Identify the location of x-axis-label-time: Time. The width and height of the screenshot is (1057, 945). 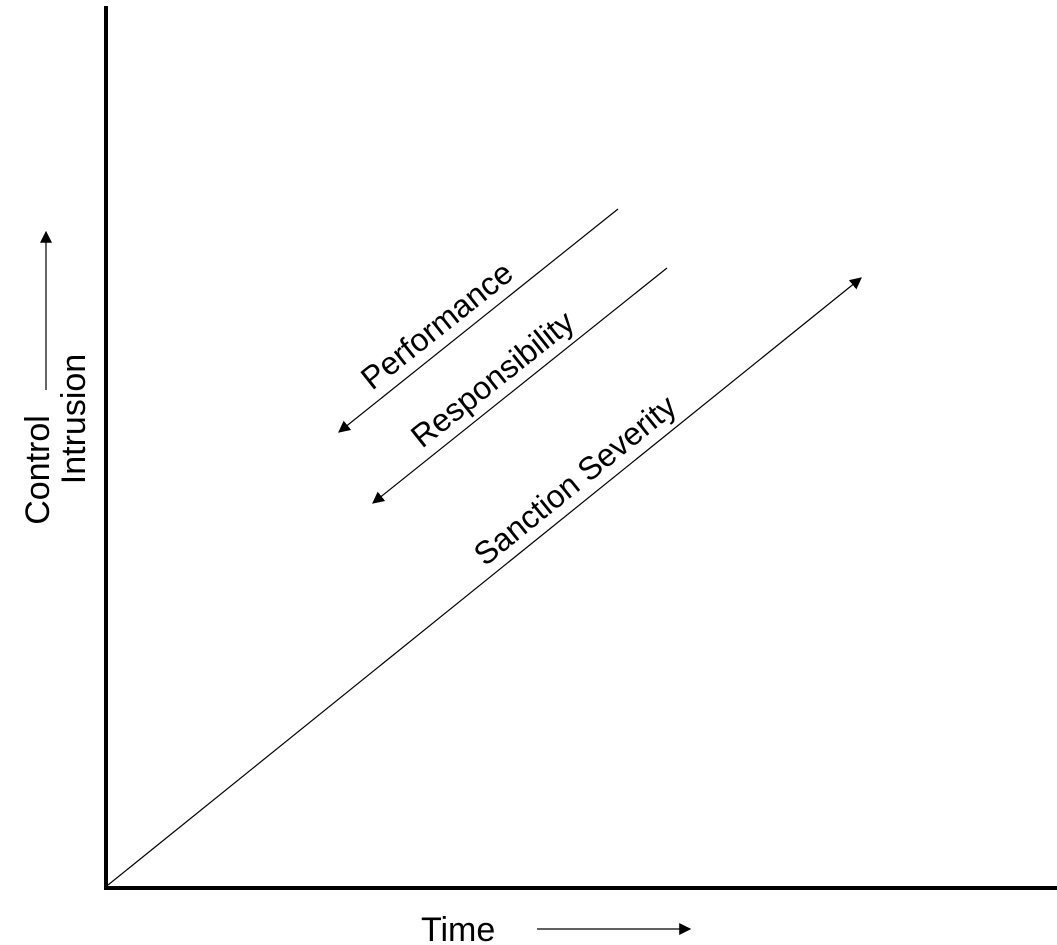
(458, 928).